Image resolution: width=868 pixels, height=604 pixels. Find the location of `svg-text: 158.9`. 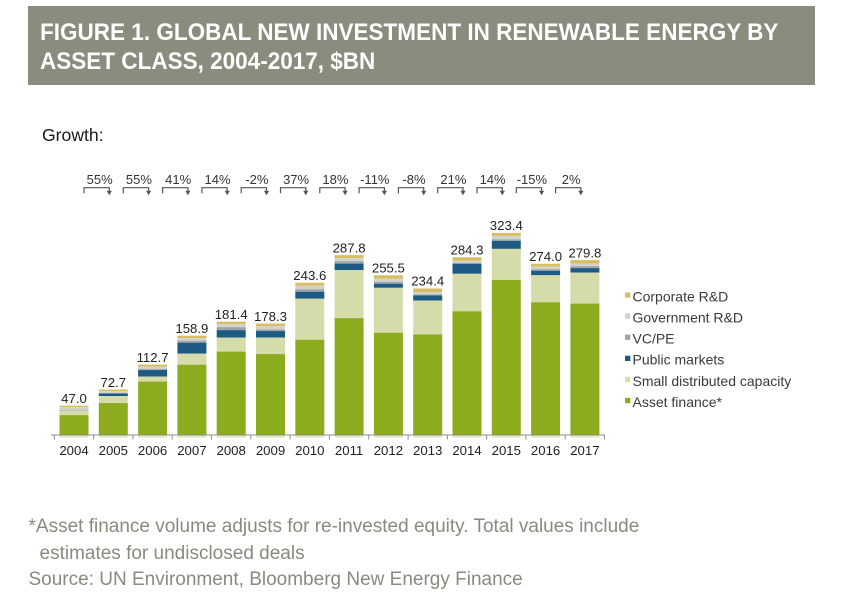

svg-text: 158.9 is located at coordinates (191, 328).